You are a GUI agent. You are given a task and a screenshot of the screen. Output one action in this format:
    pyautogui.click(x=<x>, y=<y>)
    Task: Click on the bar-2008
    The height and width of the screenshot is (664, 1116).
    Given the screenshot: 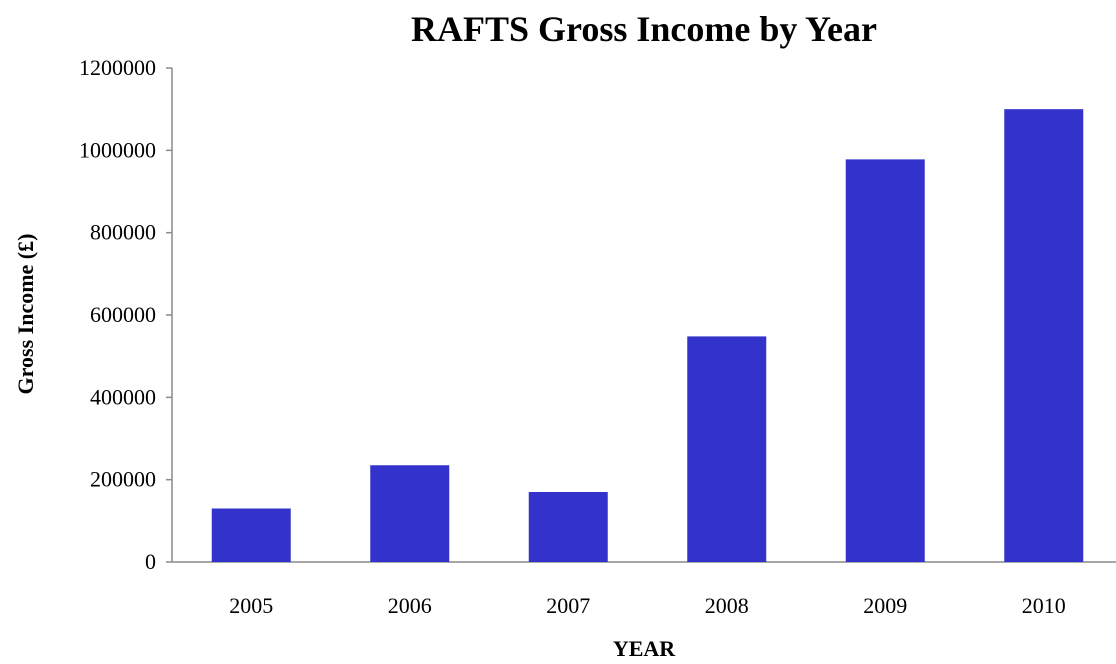 What is the action you would take?
    pyautogui.click(x=727, y=449)
    